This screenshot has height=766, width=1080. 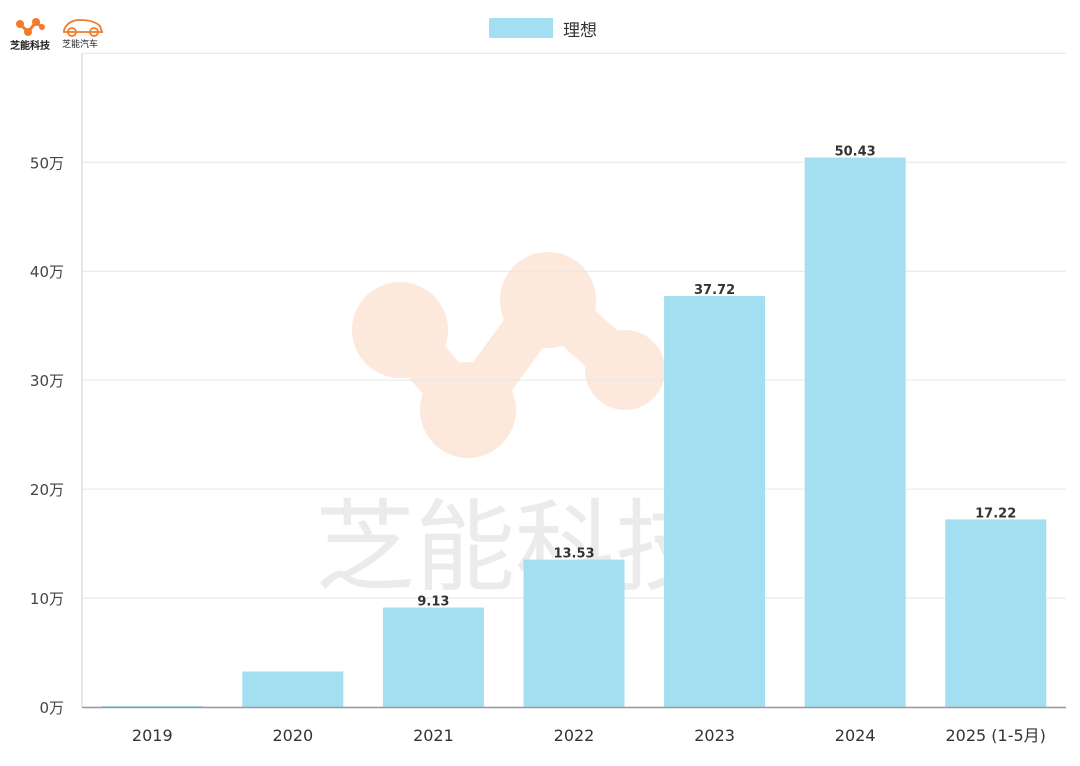 What do you see at coordinates (30, 27) in the screenshot?
I see `zhineng-logo-icon` at bounding box center [30, 27].